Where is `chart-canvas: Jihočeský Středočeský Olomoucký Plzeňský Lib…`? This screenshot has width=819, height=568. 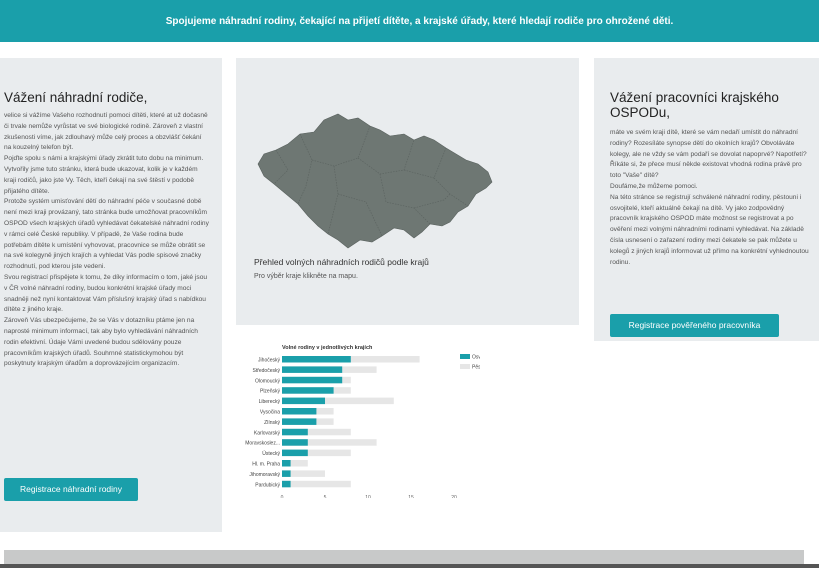
chart-canvas: Jihočeský Středočeský Olomoucký Plzeňský Lib… is located at coordinates (369, 427).